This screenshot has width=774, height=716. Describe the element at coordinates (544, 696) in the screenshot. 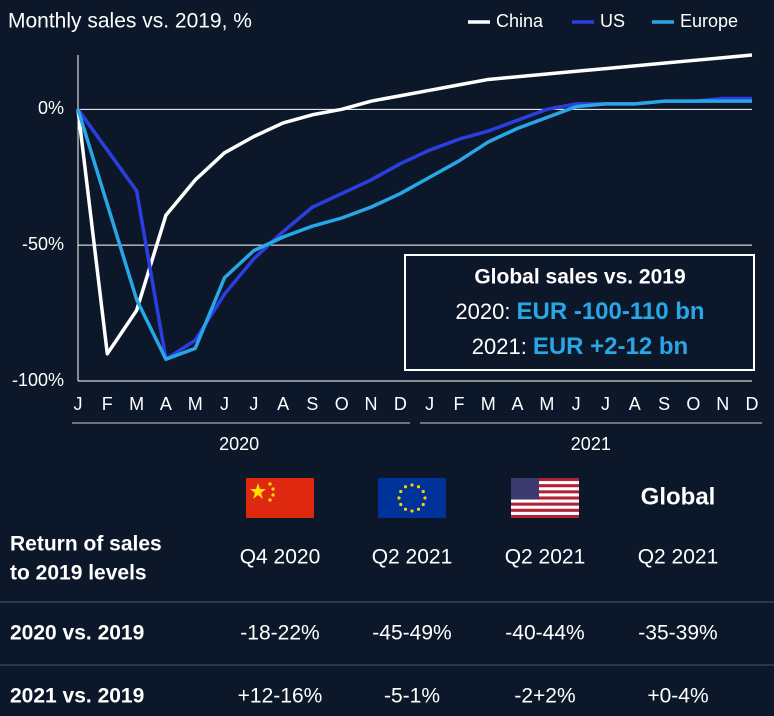

I see `table-cell: -2+2%` at that location.